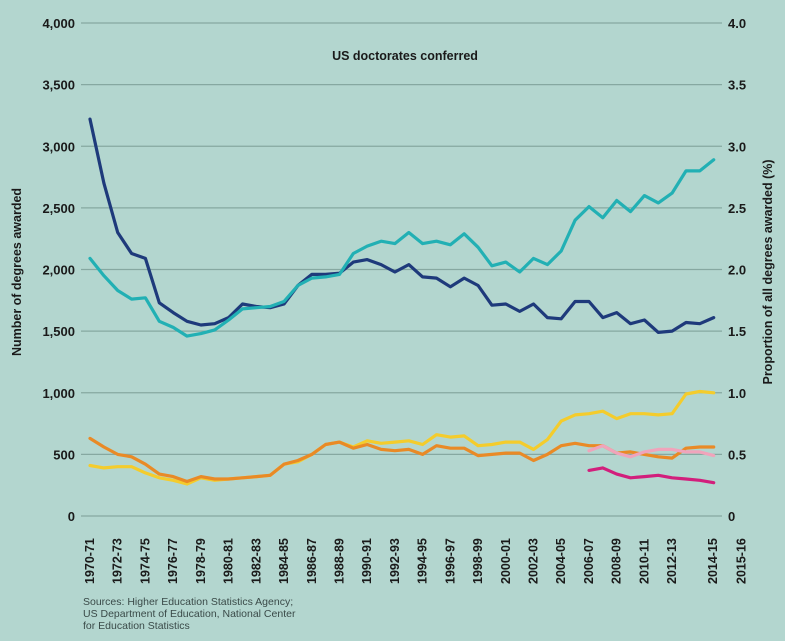  What do you see at coordinates (713, 561) in the screenshot?
I see `x-tick-label: 2014-15` at bounding box center [713, 561].